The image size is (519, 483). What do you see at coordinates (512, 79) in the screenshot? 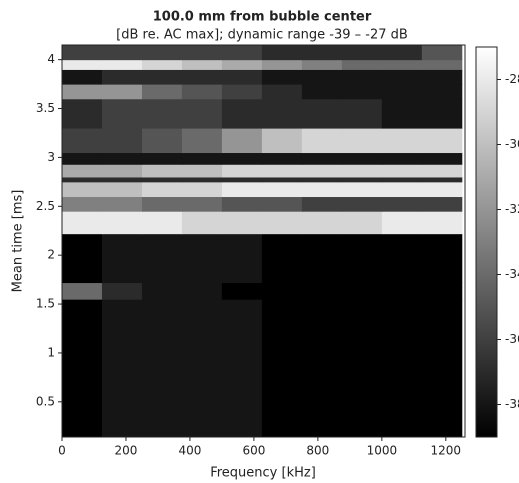
I see `colorbar-tick-label: -28` at bounding box center [512, 79].